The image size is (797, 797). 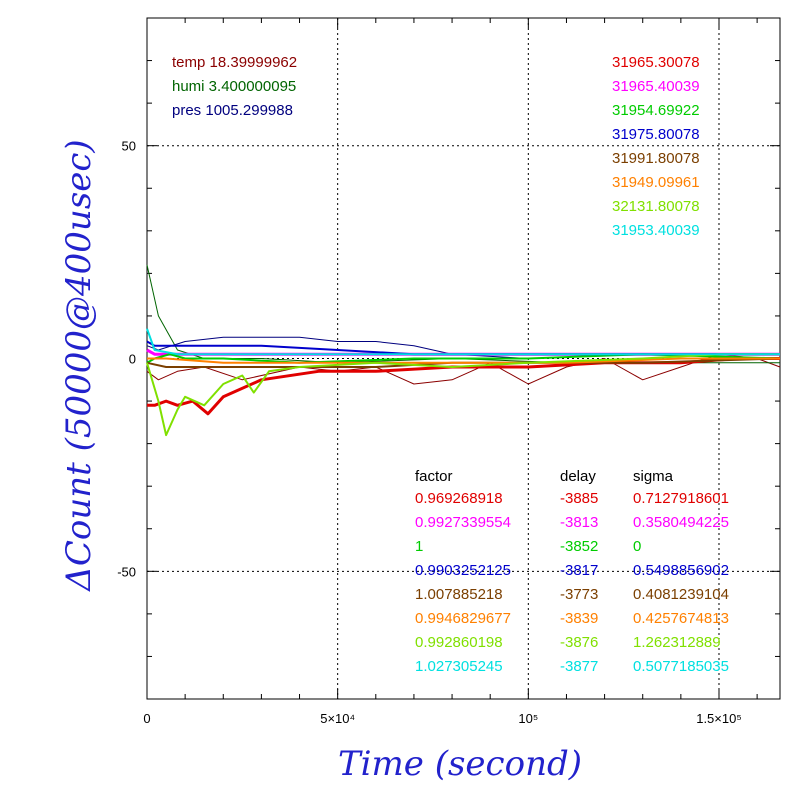 What do you see at coordinates (681, 594) in the screenshot?
I see `table-sigma-value: 0.4081239104` at bounding box center [681, 594].